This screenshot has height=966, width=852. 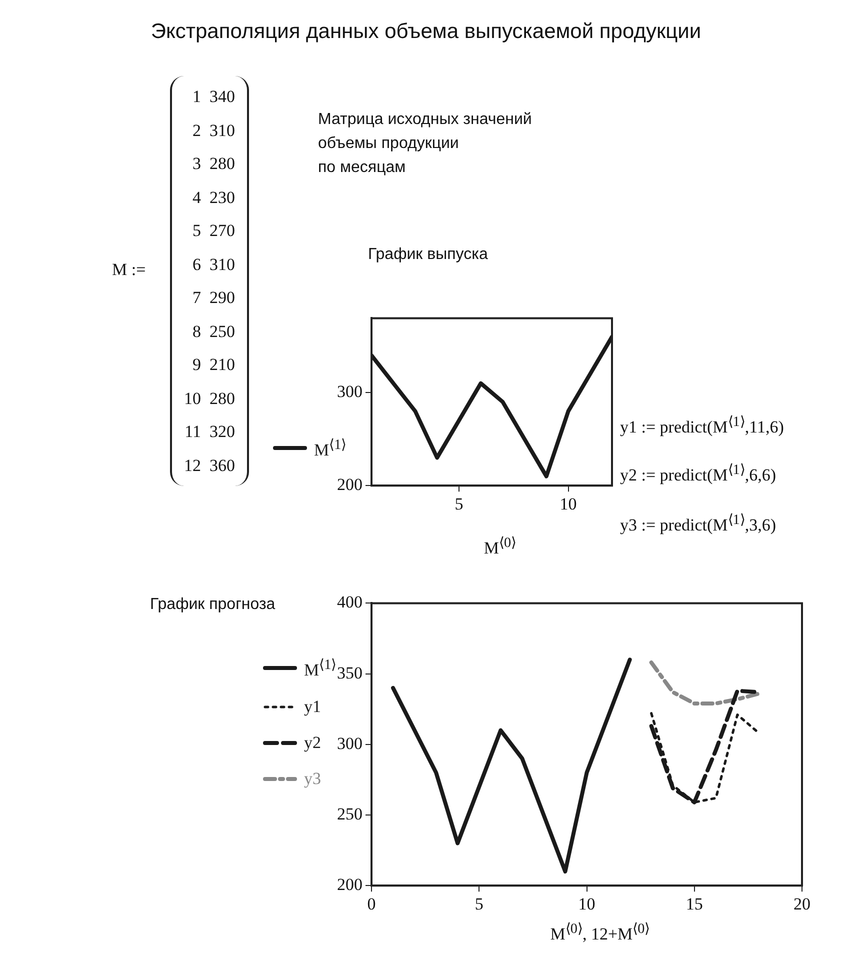 What do you see at coordinates (802, 904) in the screenshot?
I see `x-tick-label: 20` at bounding box center [802, 904].